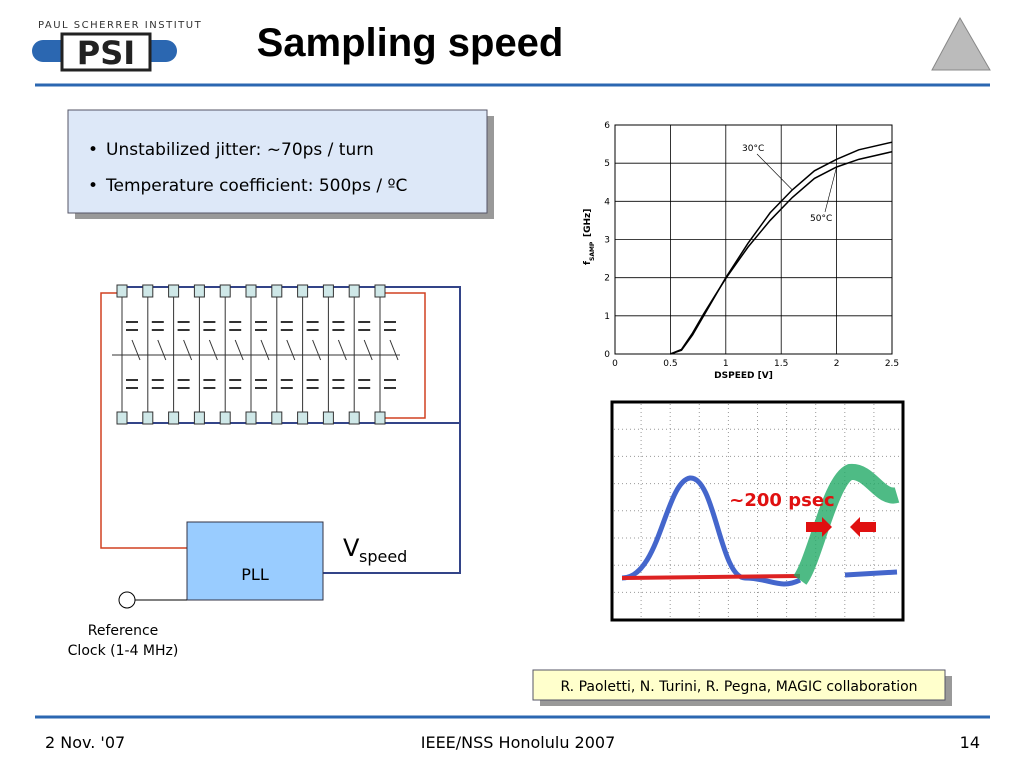  Describe the element at coordinates (255, 574) in the screenshot. I see `pll-label: PLL` at that location.